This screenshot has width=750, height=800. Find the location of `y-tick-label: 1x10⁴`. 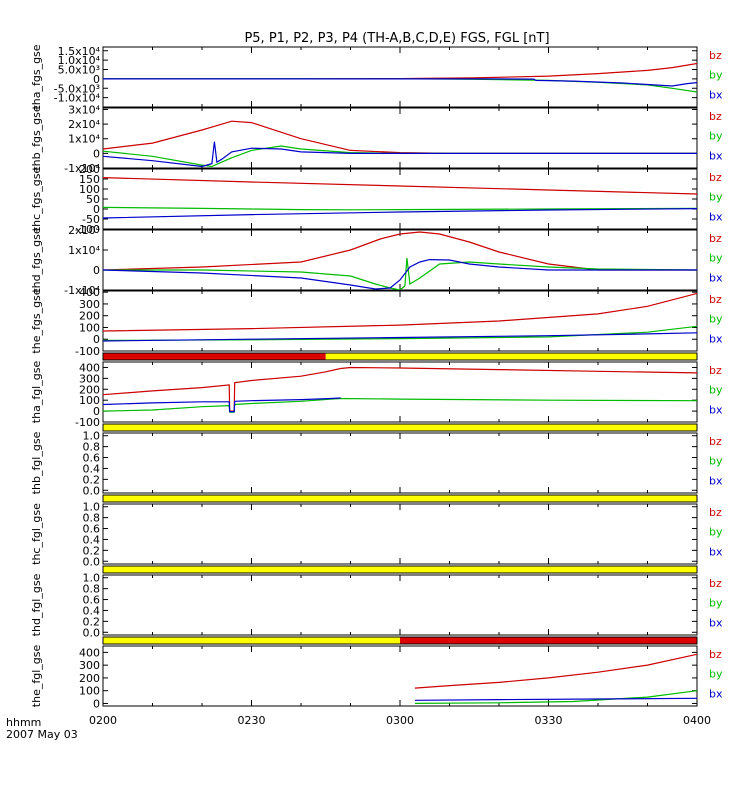

y-tick-label: 1x10⁴ is located at coordinates (84, 250).